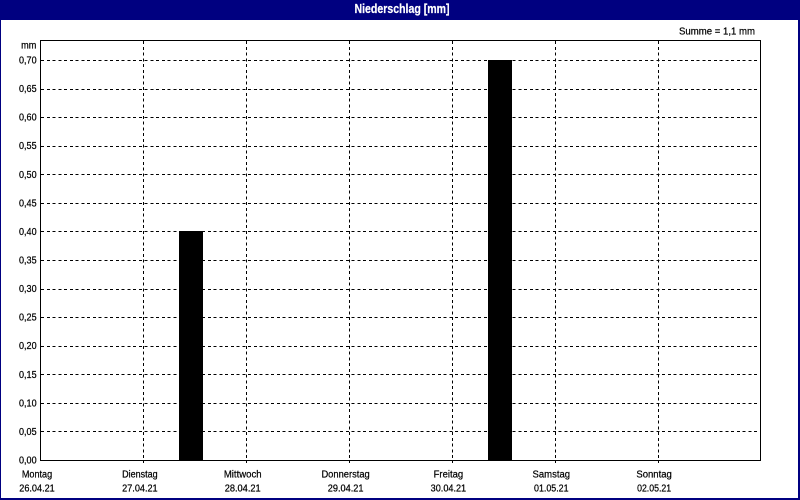 Image resolution: width=800 pixels, height=500 pixels. What do you see at coordinates (551, 489) in the screenshot?
I see `svg-text: 01.05.21` at bounding box center [551, 489].